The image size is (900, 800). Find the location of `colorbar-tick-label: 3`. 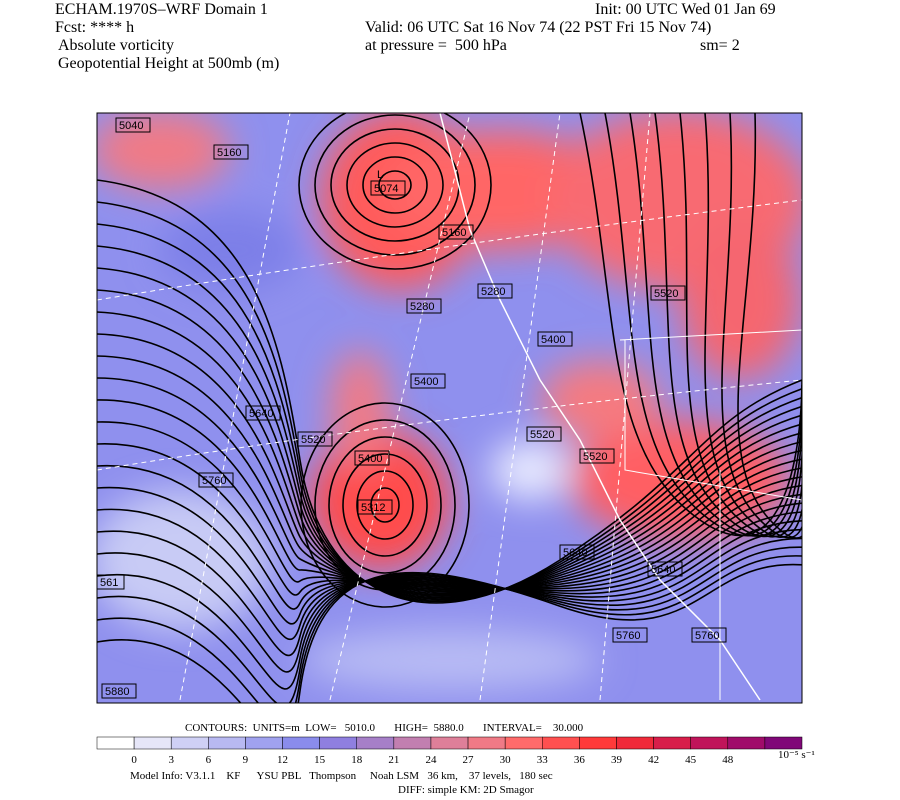

colorbar-tick-label: 3 is located at coordinates (171, 760).